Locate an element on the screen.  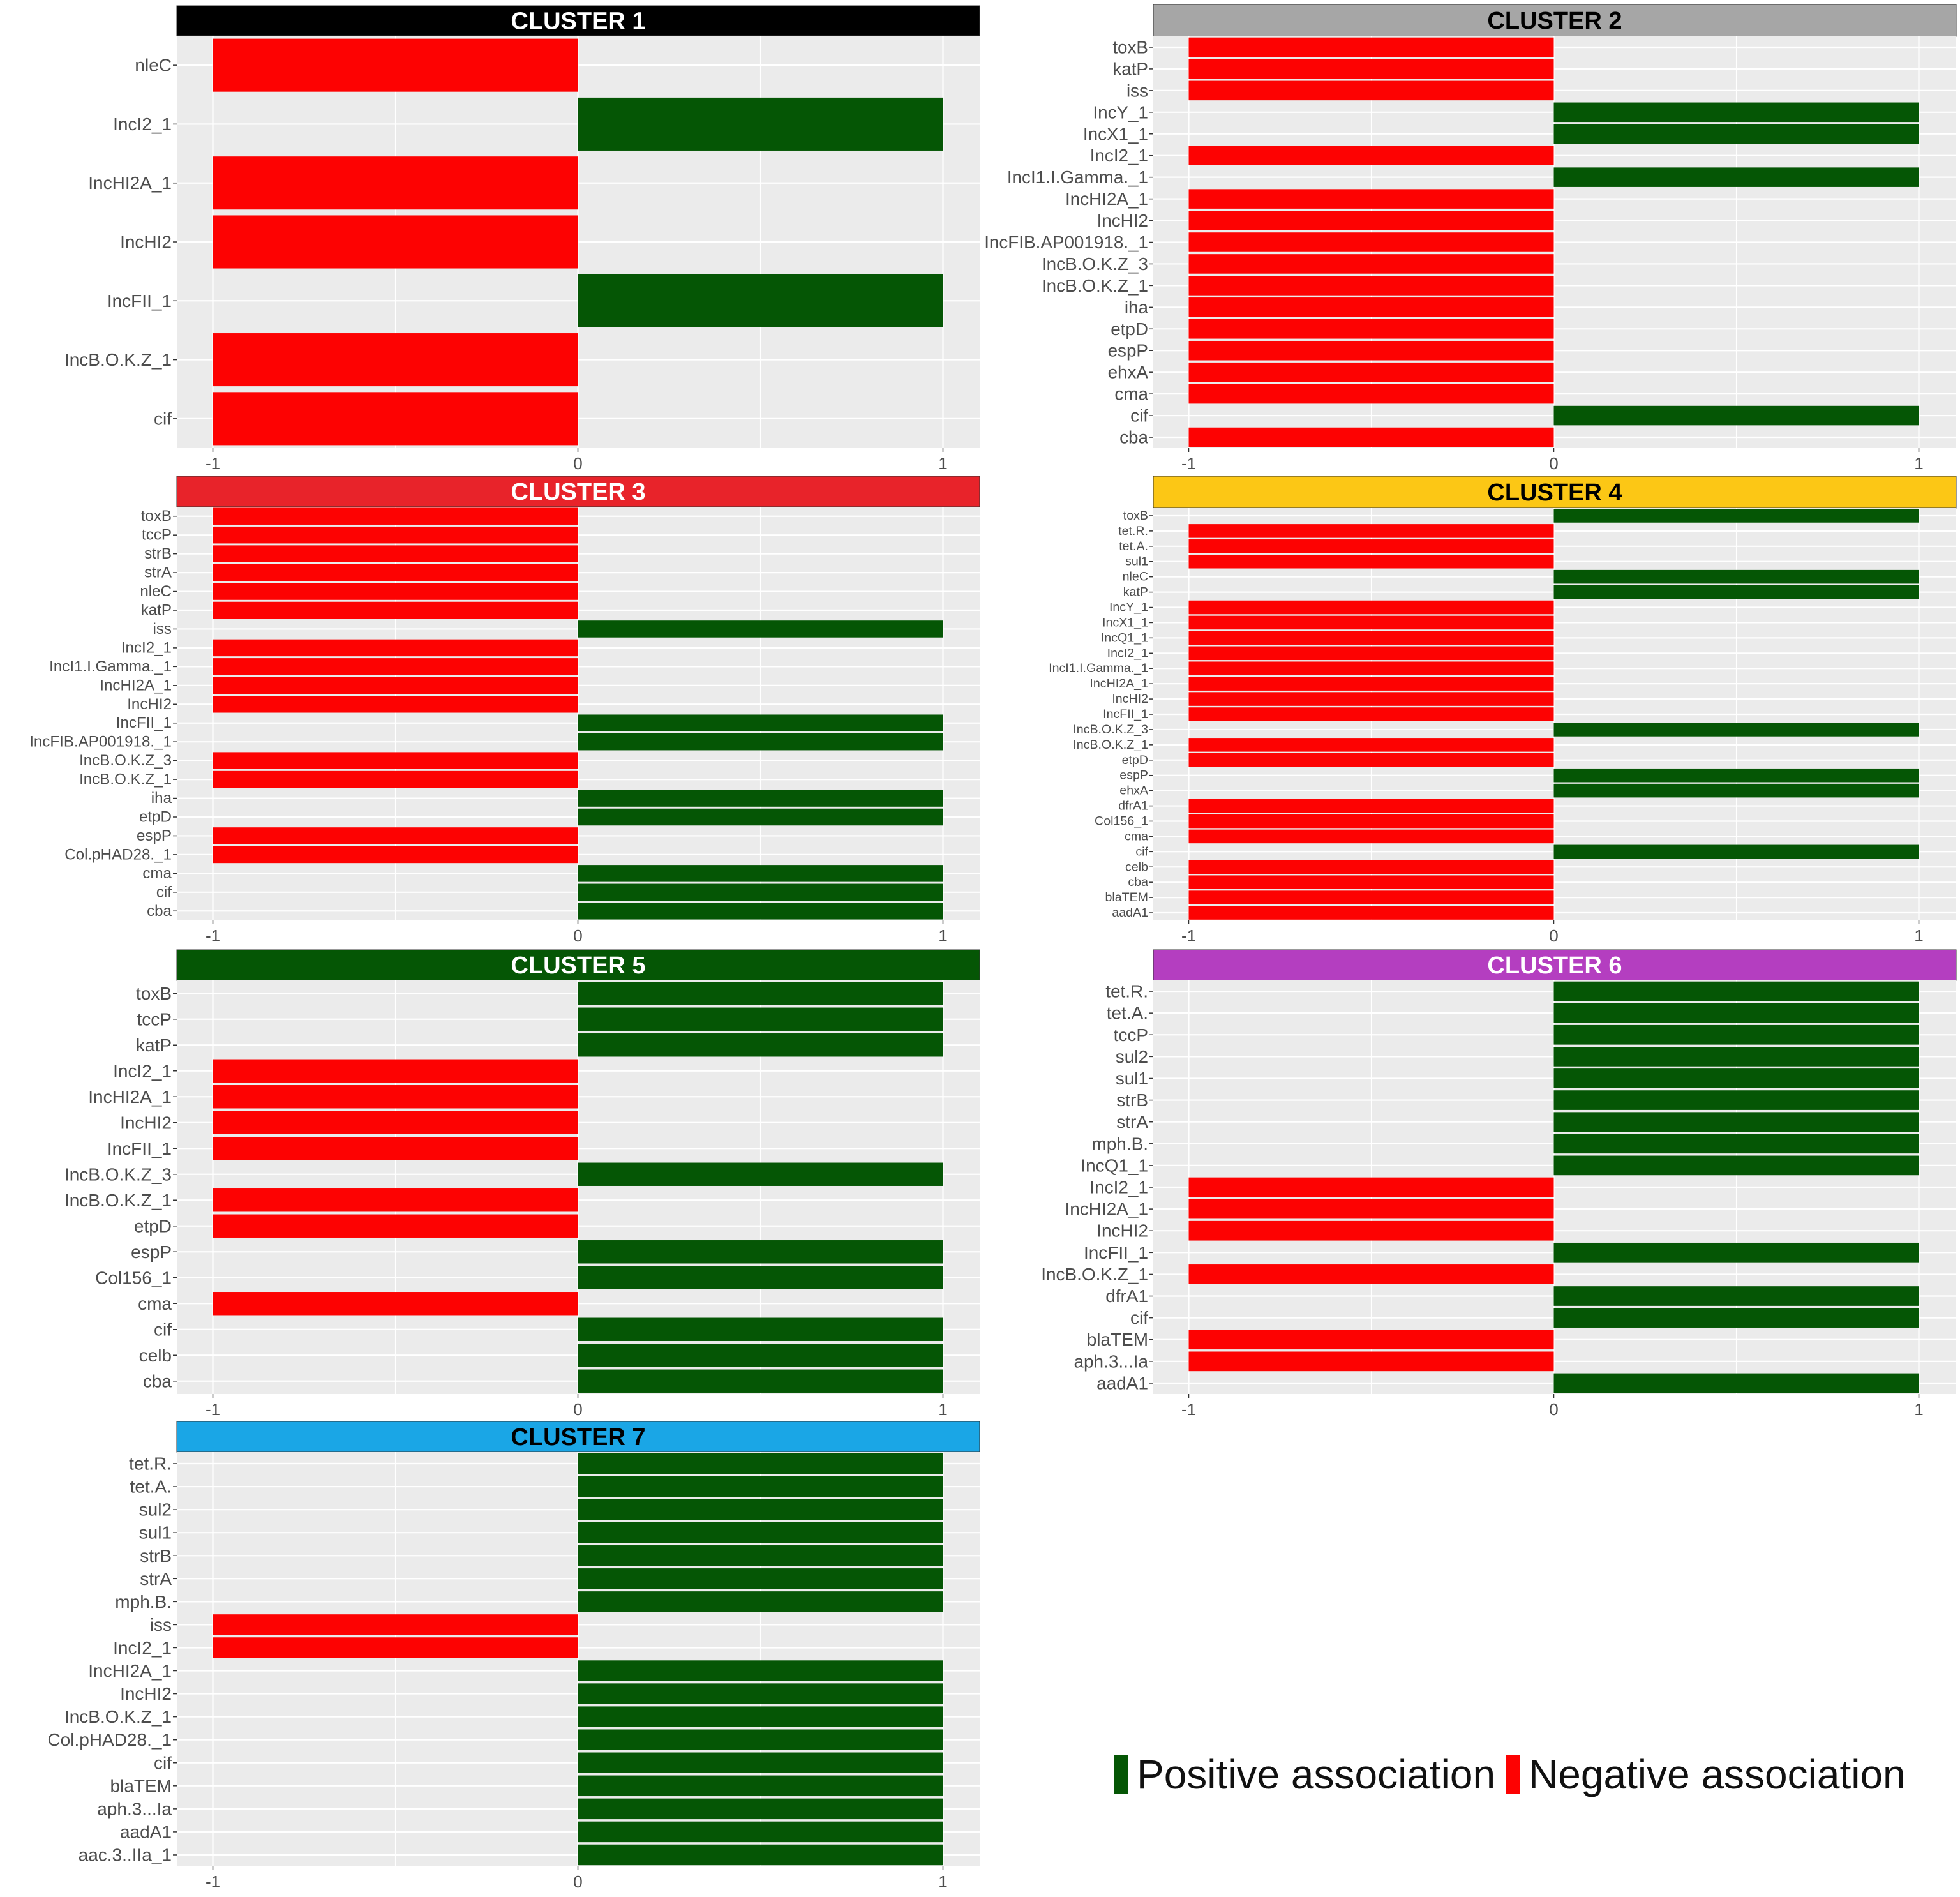
category-label: IncI2_1 is located at coordinates (1119, 155).